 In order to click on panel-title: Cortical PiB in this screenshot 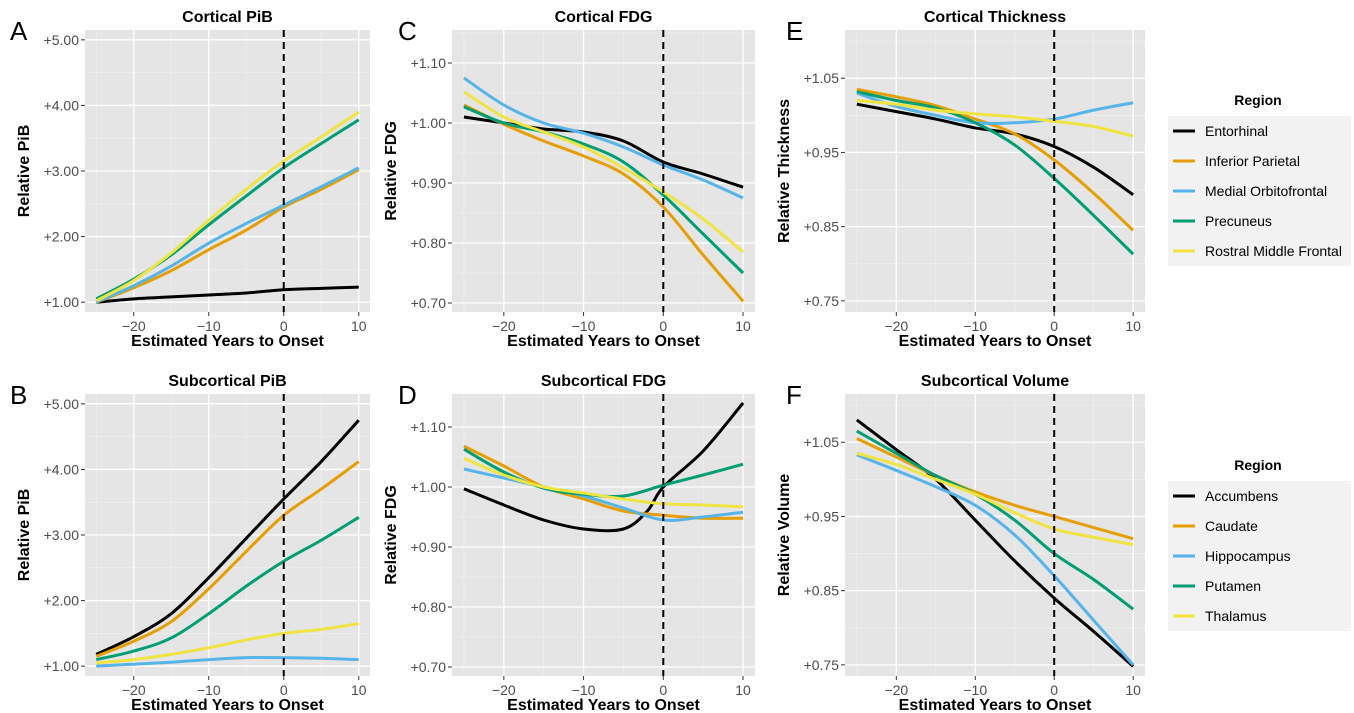, I will do `click(227, 17)`.